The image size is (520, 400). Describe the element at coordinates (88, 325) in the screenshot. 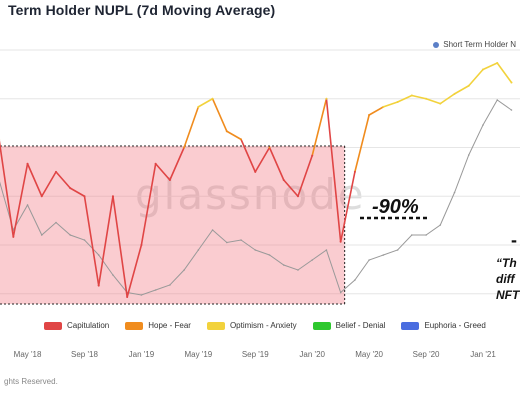

I see `zone-label: Capitulation` at that location.